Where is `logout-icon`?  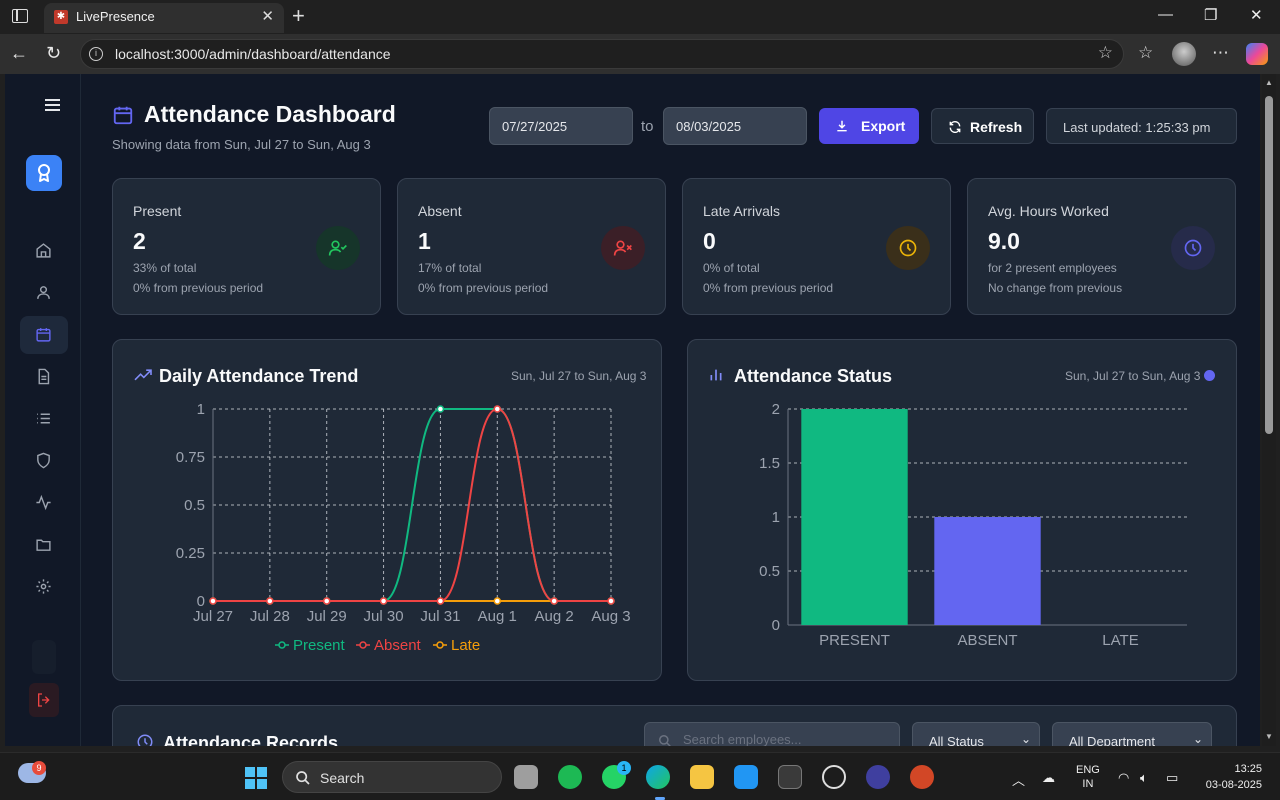 logout-icon is located at coordinates (44, 700).